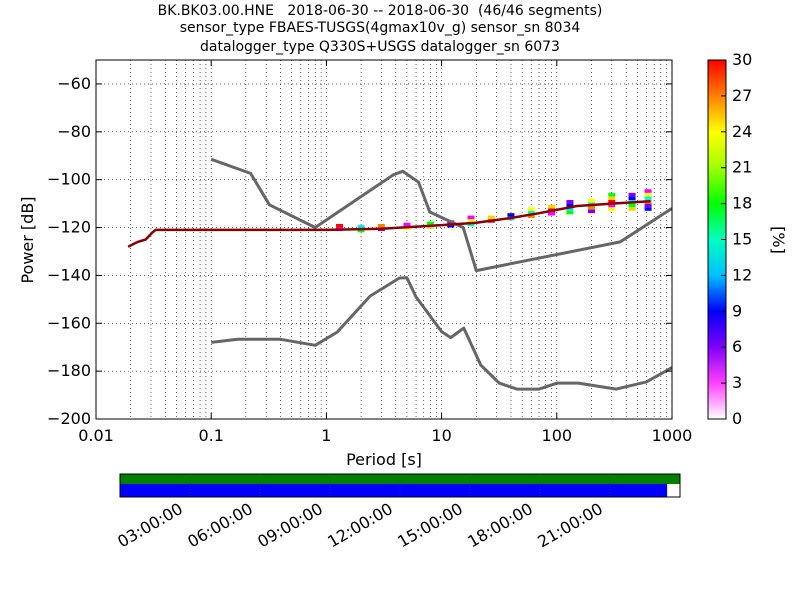 Image resolution: width=800 pixels, height=600 pixels. I want to click on x-tick-label: 0.01, so click(96, 435).